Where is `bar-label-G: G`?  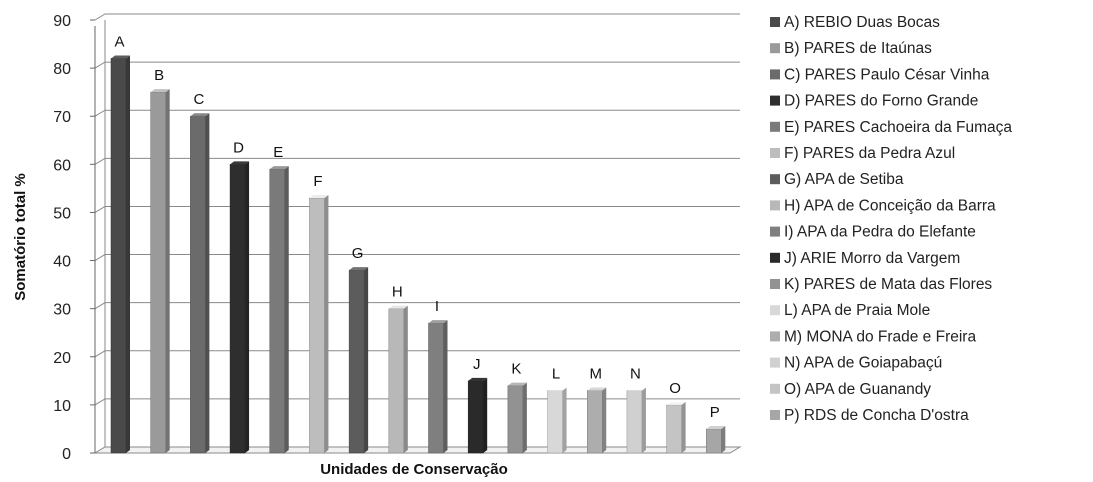
bar-label-G: G is located at coordinates (358, 253).